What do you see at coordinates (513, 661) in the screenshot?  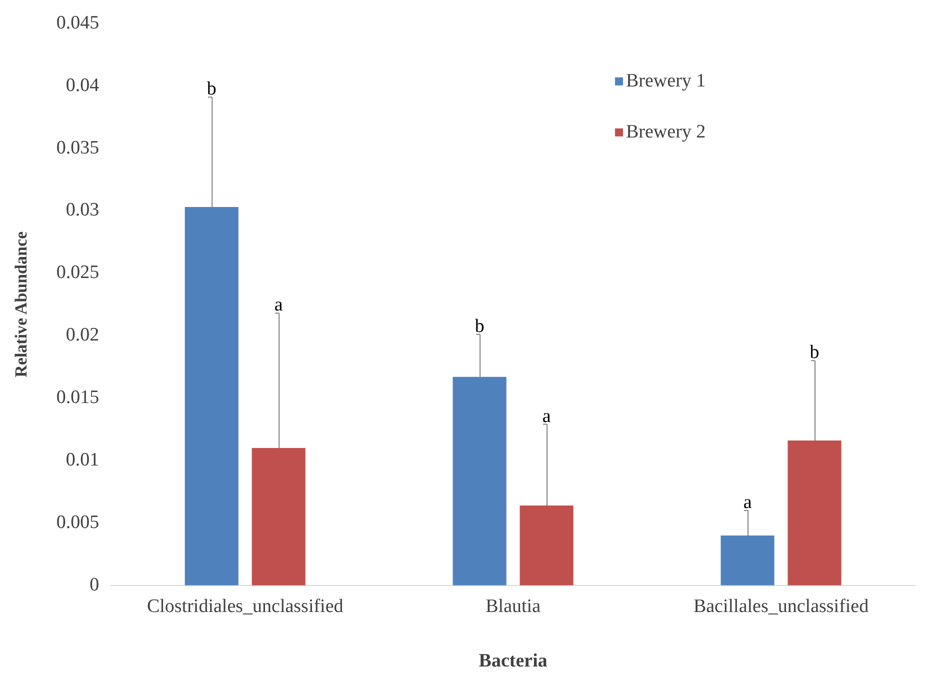 I see `x-axis-title: Bacteria` at bounding box center [513, 661].